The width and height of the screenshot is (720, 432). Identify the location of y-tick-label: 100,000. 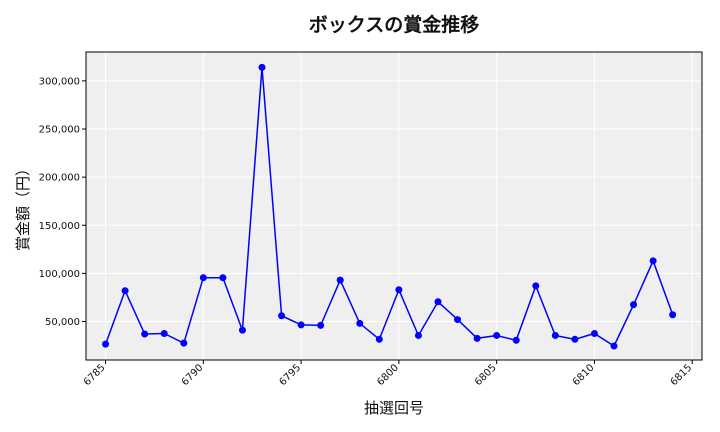
(59, 274).